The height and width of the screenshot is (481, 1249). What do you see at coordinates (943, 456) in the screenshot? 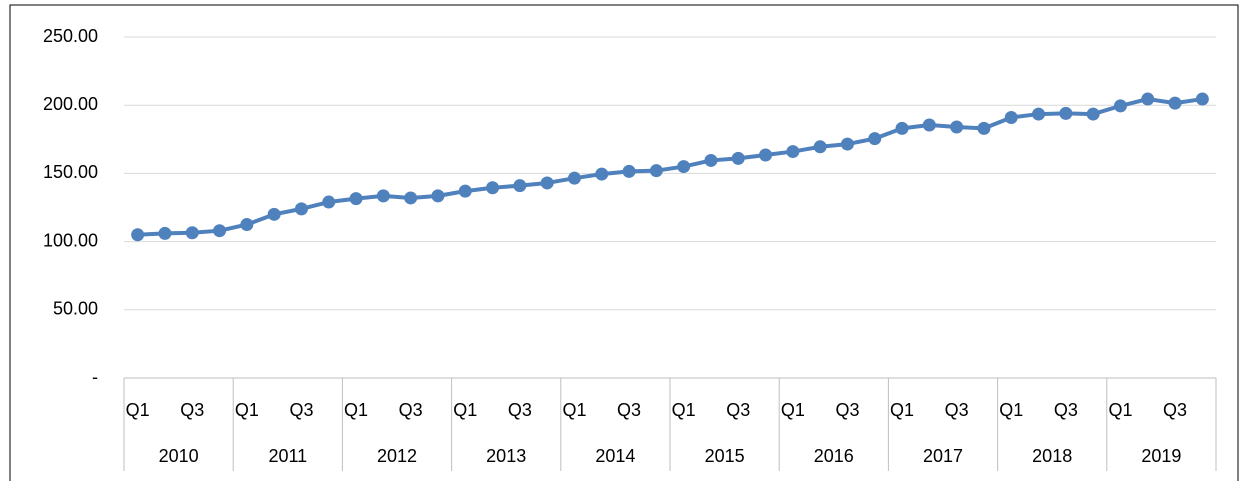
I see `group-label: 2017` at bounding box center [943, 456].